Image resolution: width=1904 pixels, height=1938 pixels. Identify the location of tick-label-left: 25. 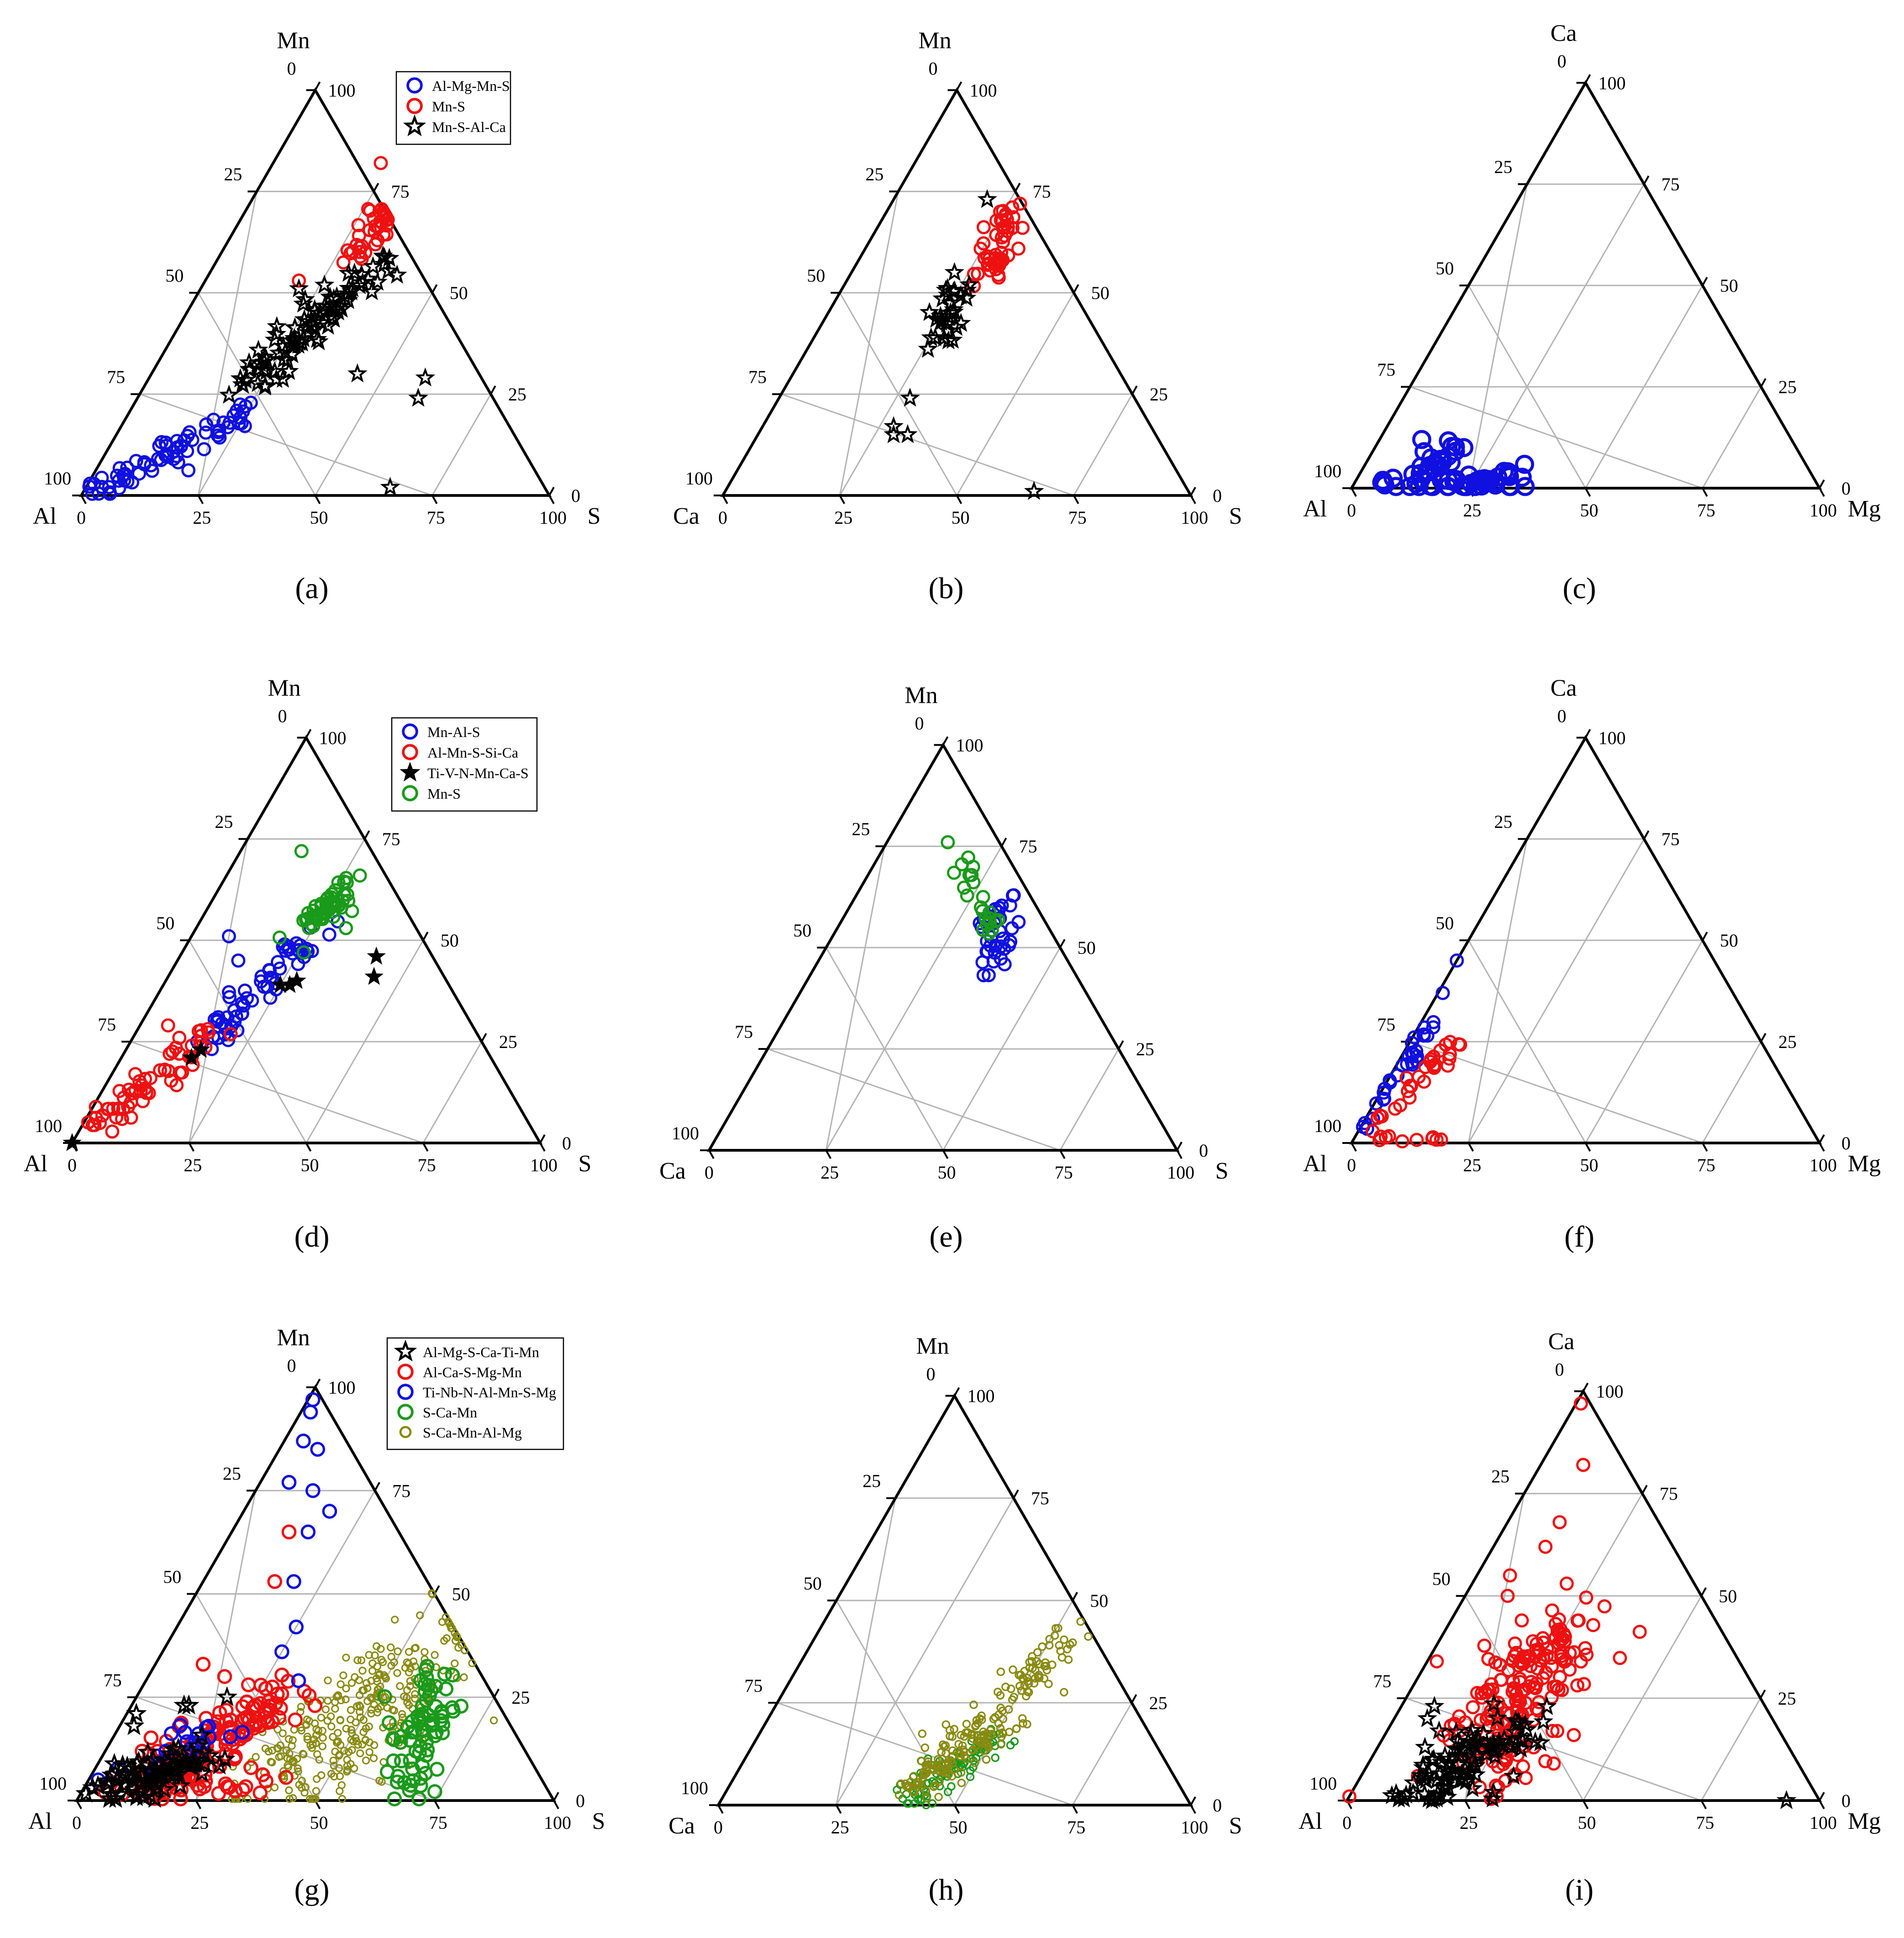
(224, 822).